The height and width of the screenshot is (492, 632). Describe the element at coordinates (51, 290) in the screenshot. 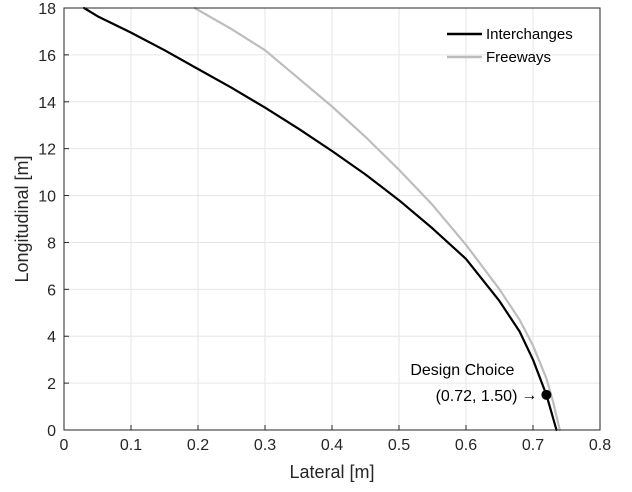

I see `y-tick-label: 6` at that location.